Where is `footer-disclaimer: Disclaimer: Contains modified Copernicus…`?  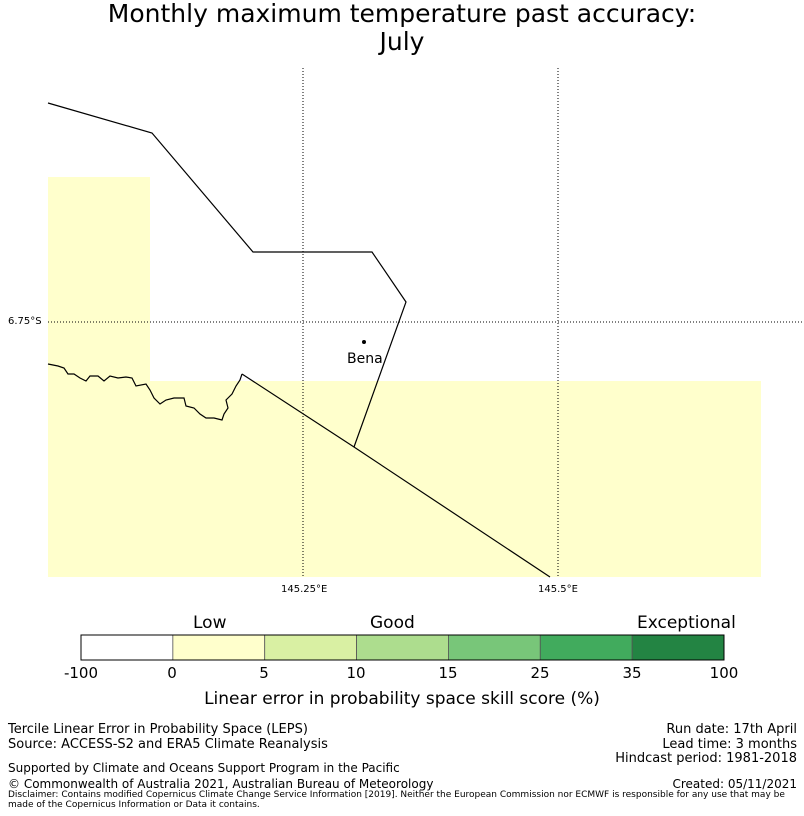 footer-disclaimer: Disclaimer: Contains modified Copernicus… is located at coordinates (396, 800).